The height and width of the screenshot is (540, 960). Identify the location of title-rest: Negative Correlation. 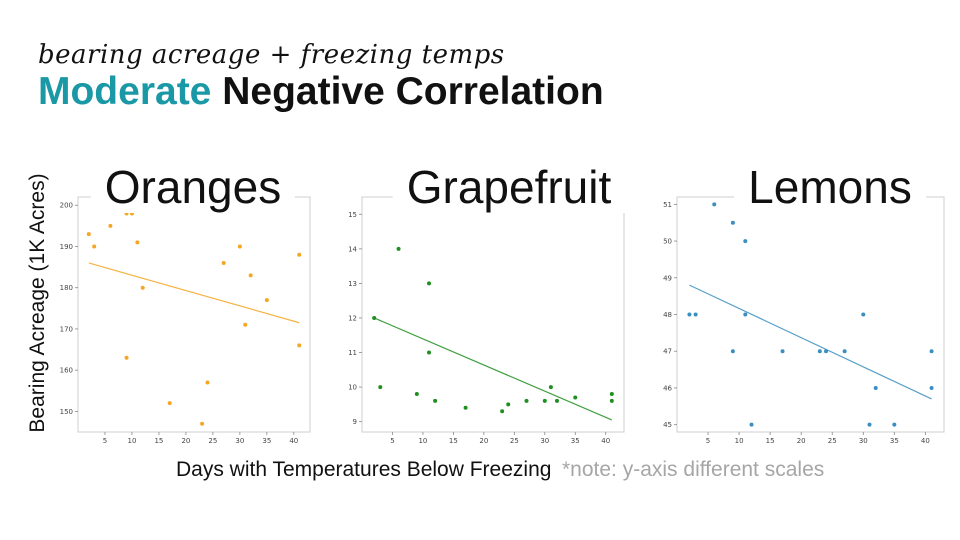
(413, 91).